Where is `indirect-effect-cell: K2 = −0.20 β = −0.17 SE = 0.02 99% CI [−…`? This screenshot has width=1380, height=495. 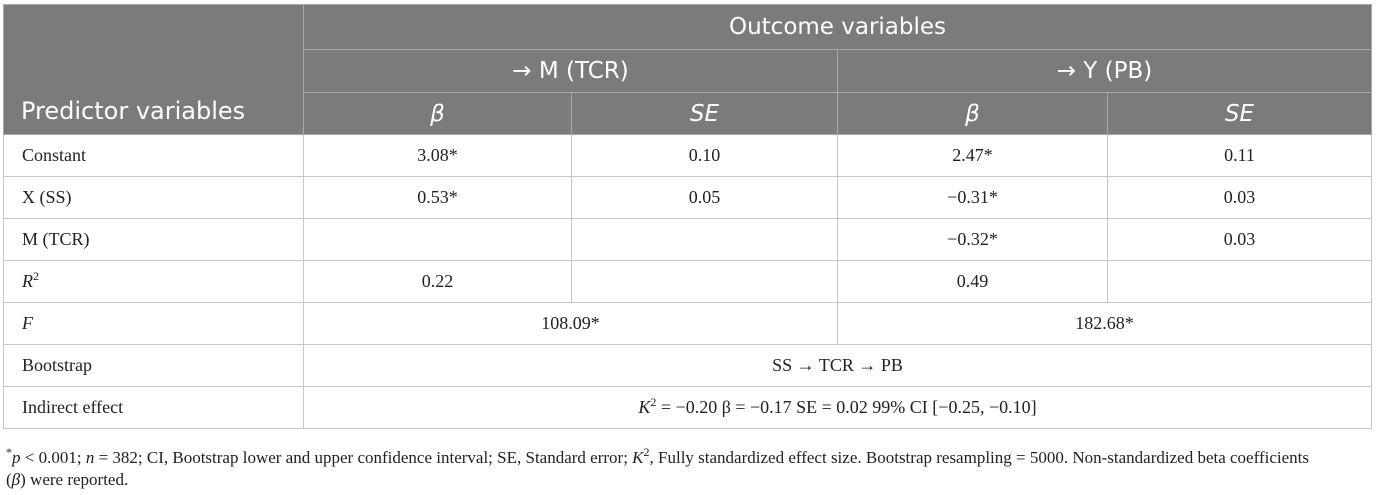 indirect-effect-cell: K2 = −0.20 β = −0.17 SE = 0.02 99% CI [−… is located at coordinates (837, 407).